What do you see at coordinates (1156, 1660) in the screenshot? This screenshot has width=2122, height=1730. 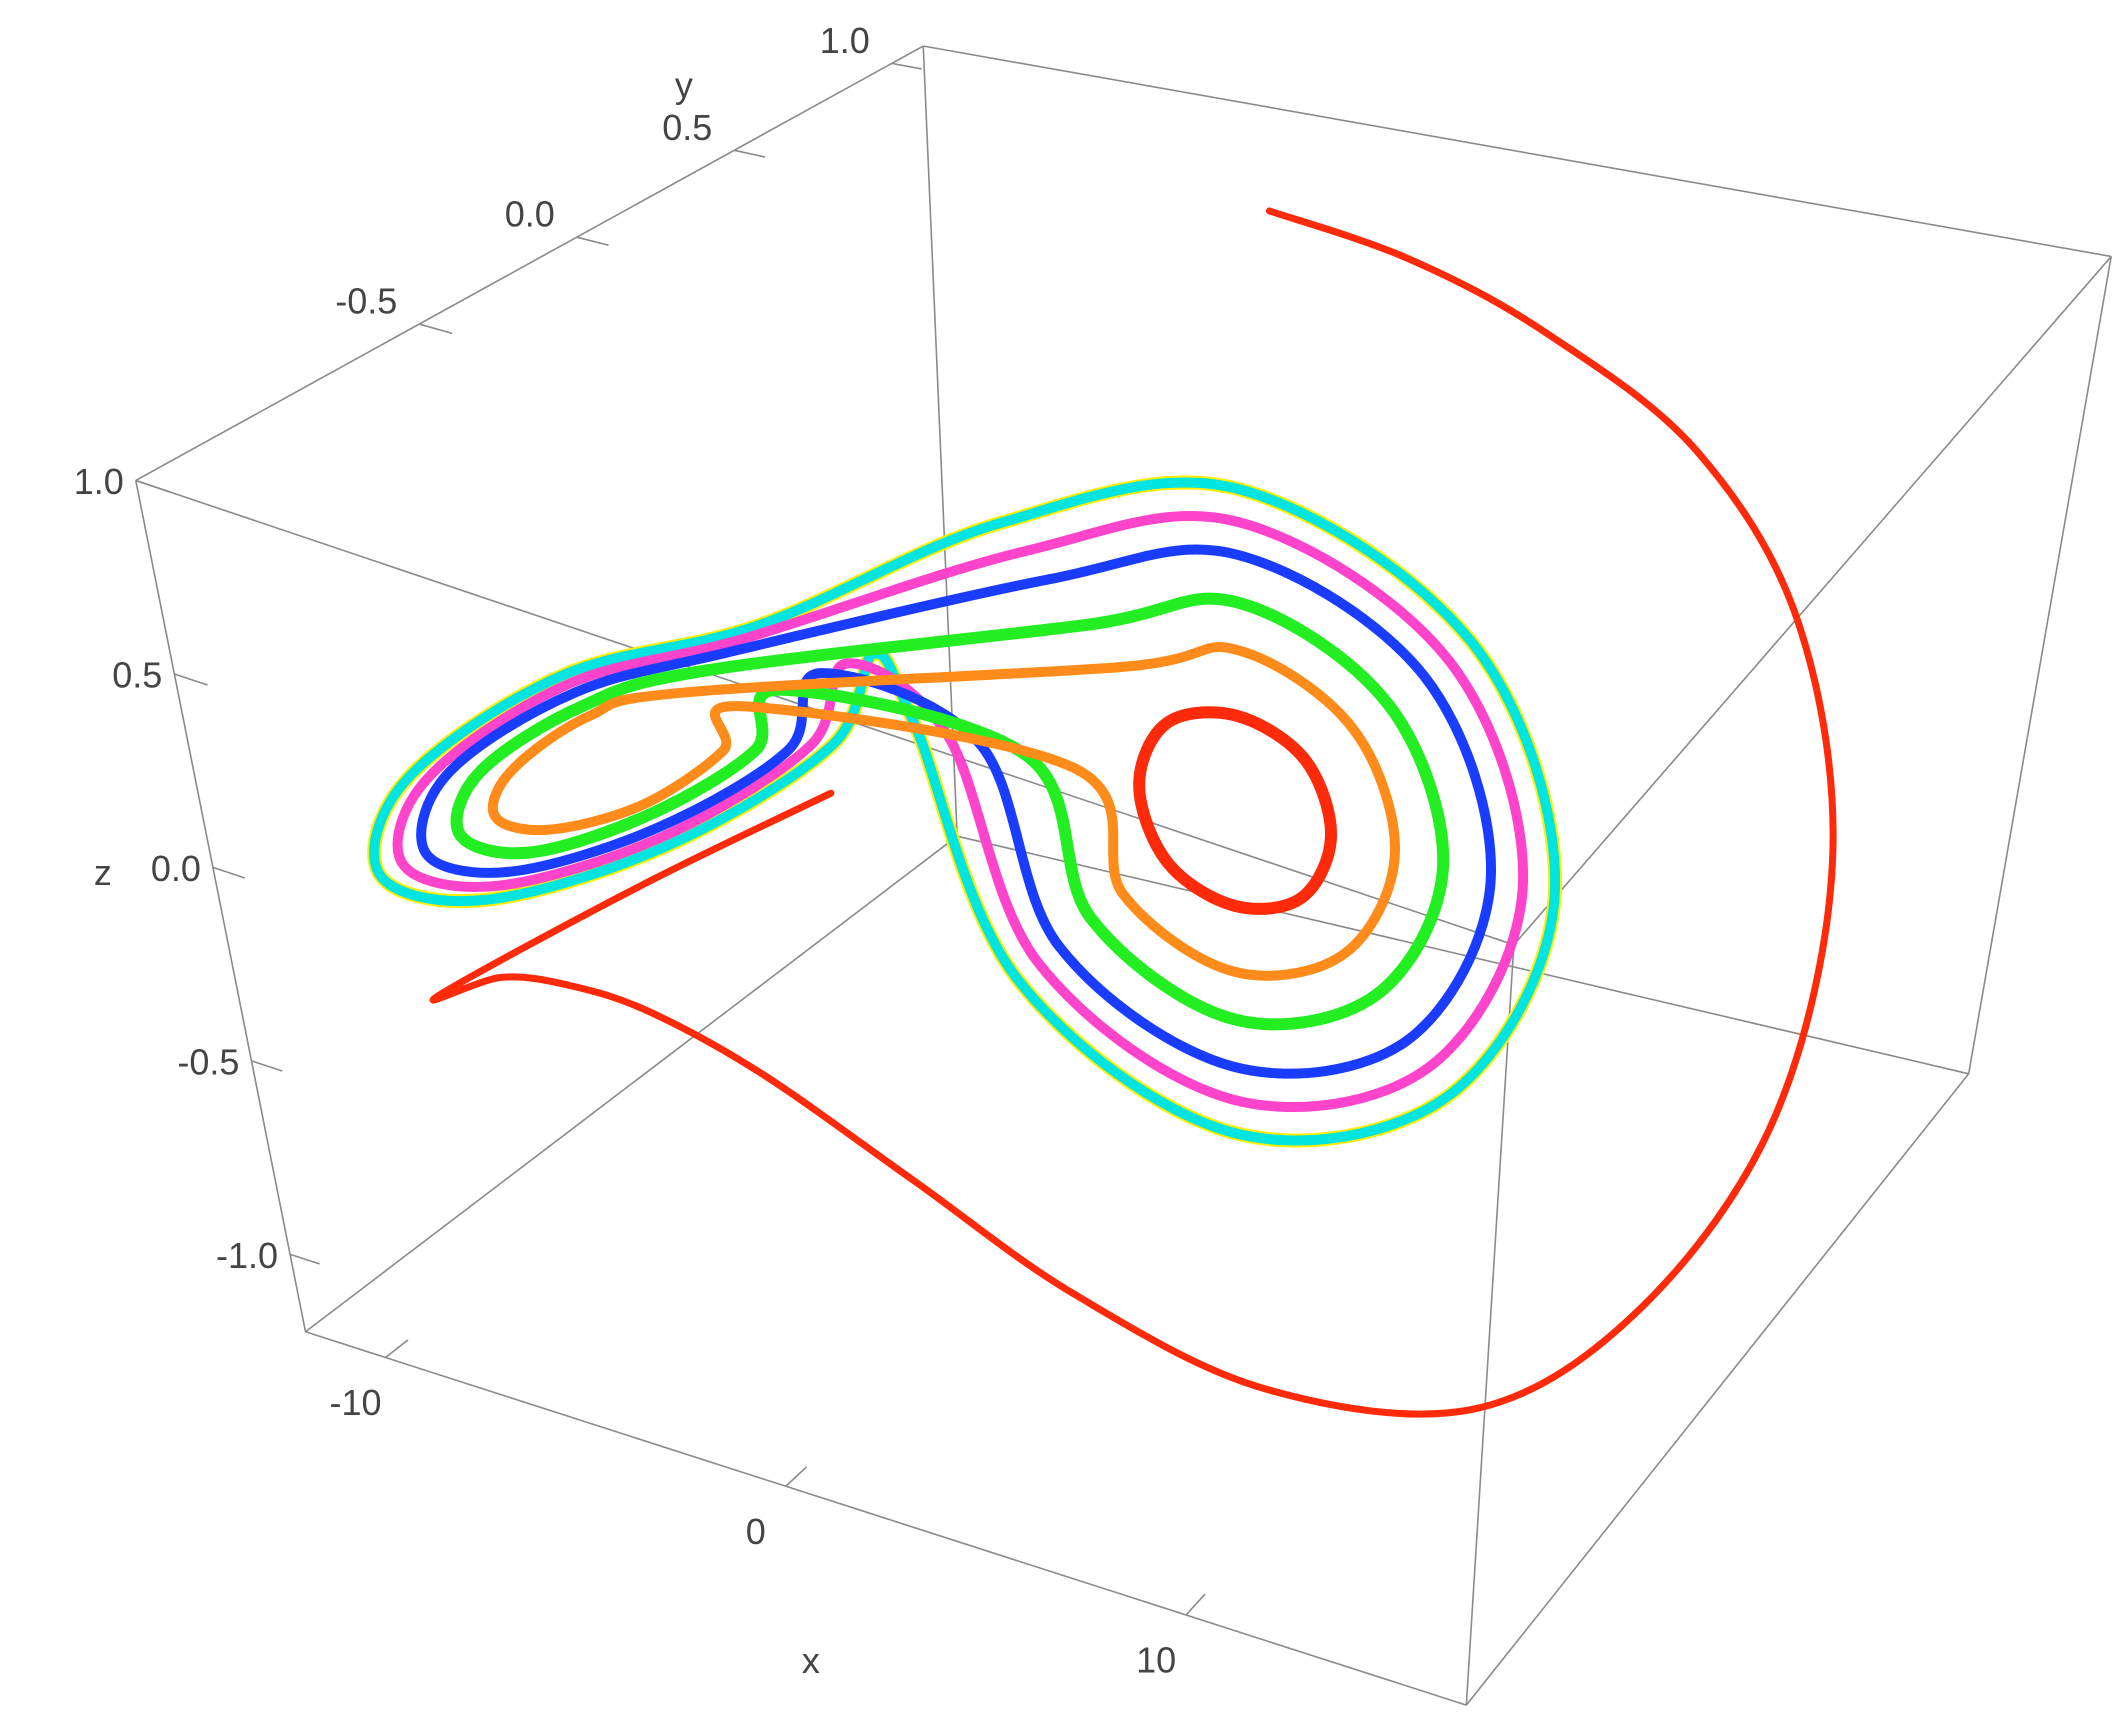 I see `x-tick-label: 10` at bounding box center [1156, 1660].